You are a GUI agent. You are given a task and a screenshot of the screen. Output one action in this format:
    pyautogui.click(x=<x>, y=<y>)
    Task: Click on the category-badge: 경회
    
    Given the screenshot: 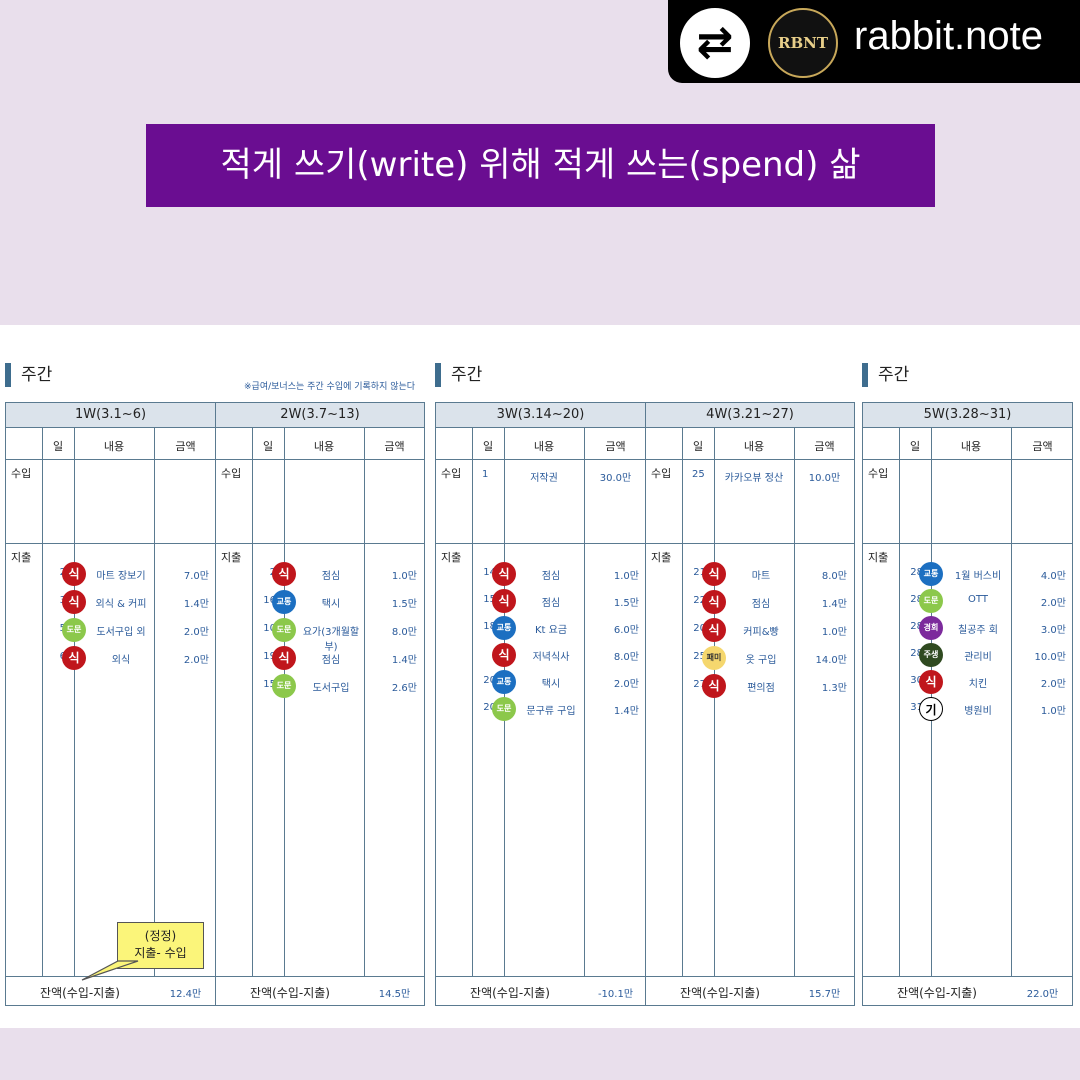 What is the action you would take?
    pyautogui.click(x=931, y=628)
    